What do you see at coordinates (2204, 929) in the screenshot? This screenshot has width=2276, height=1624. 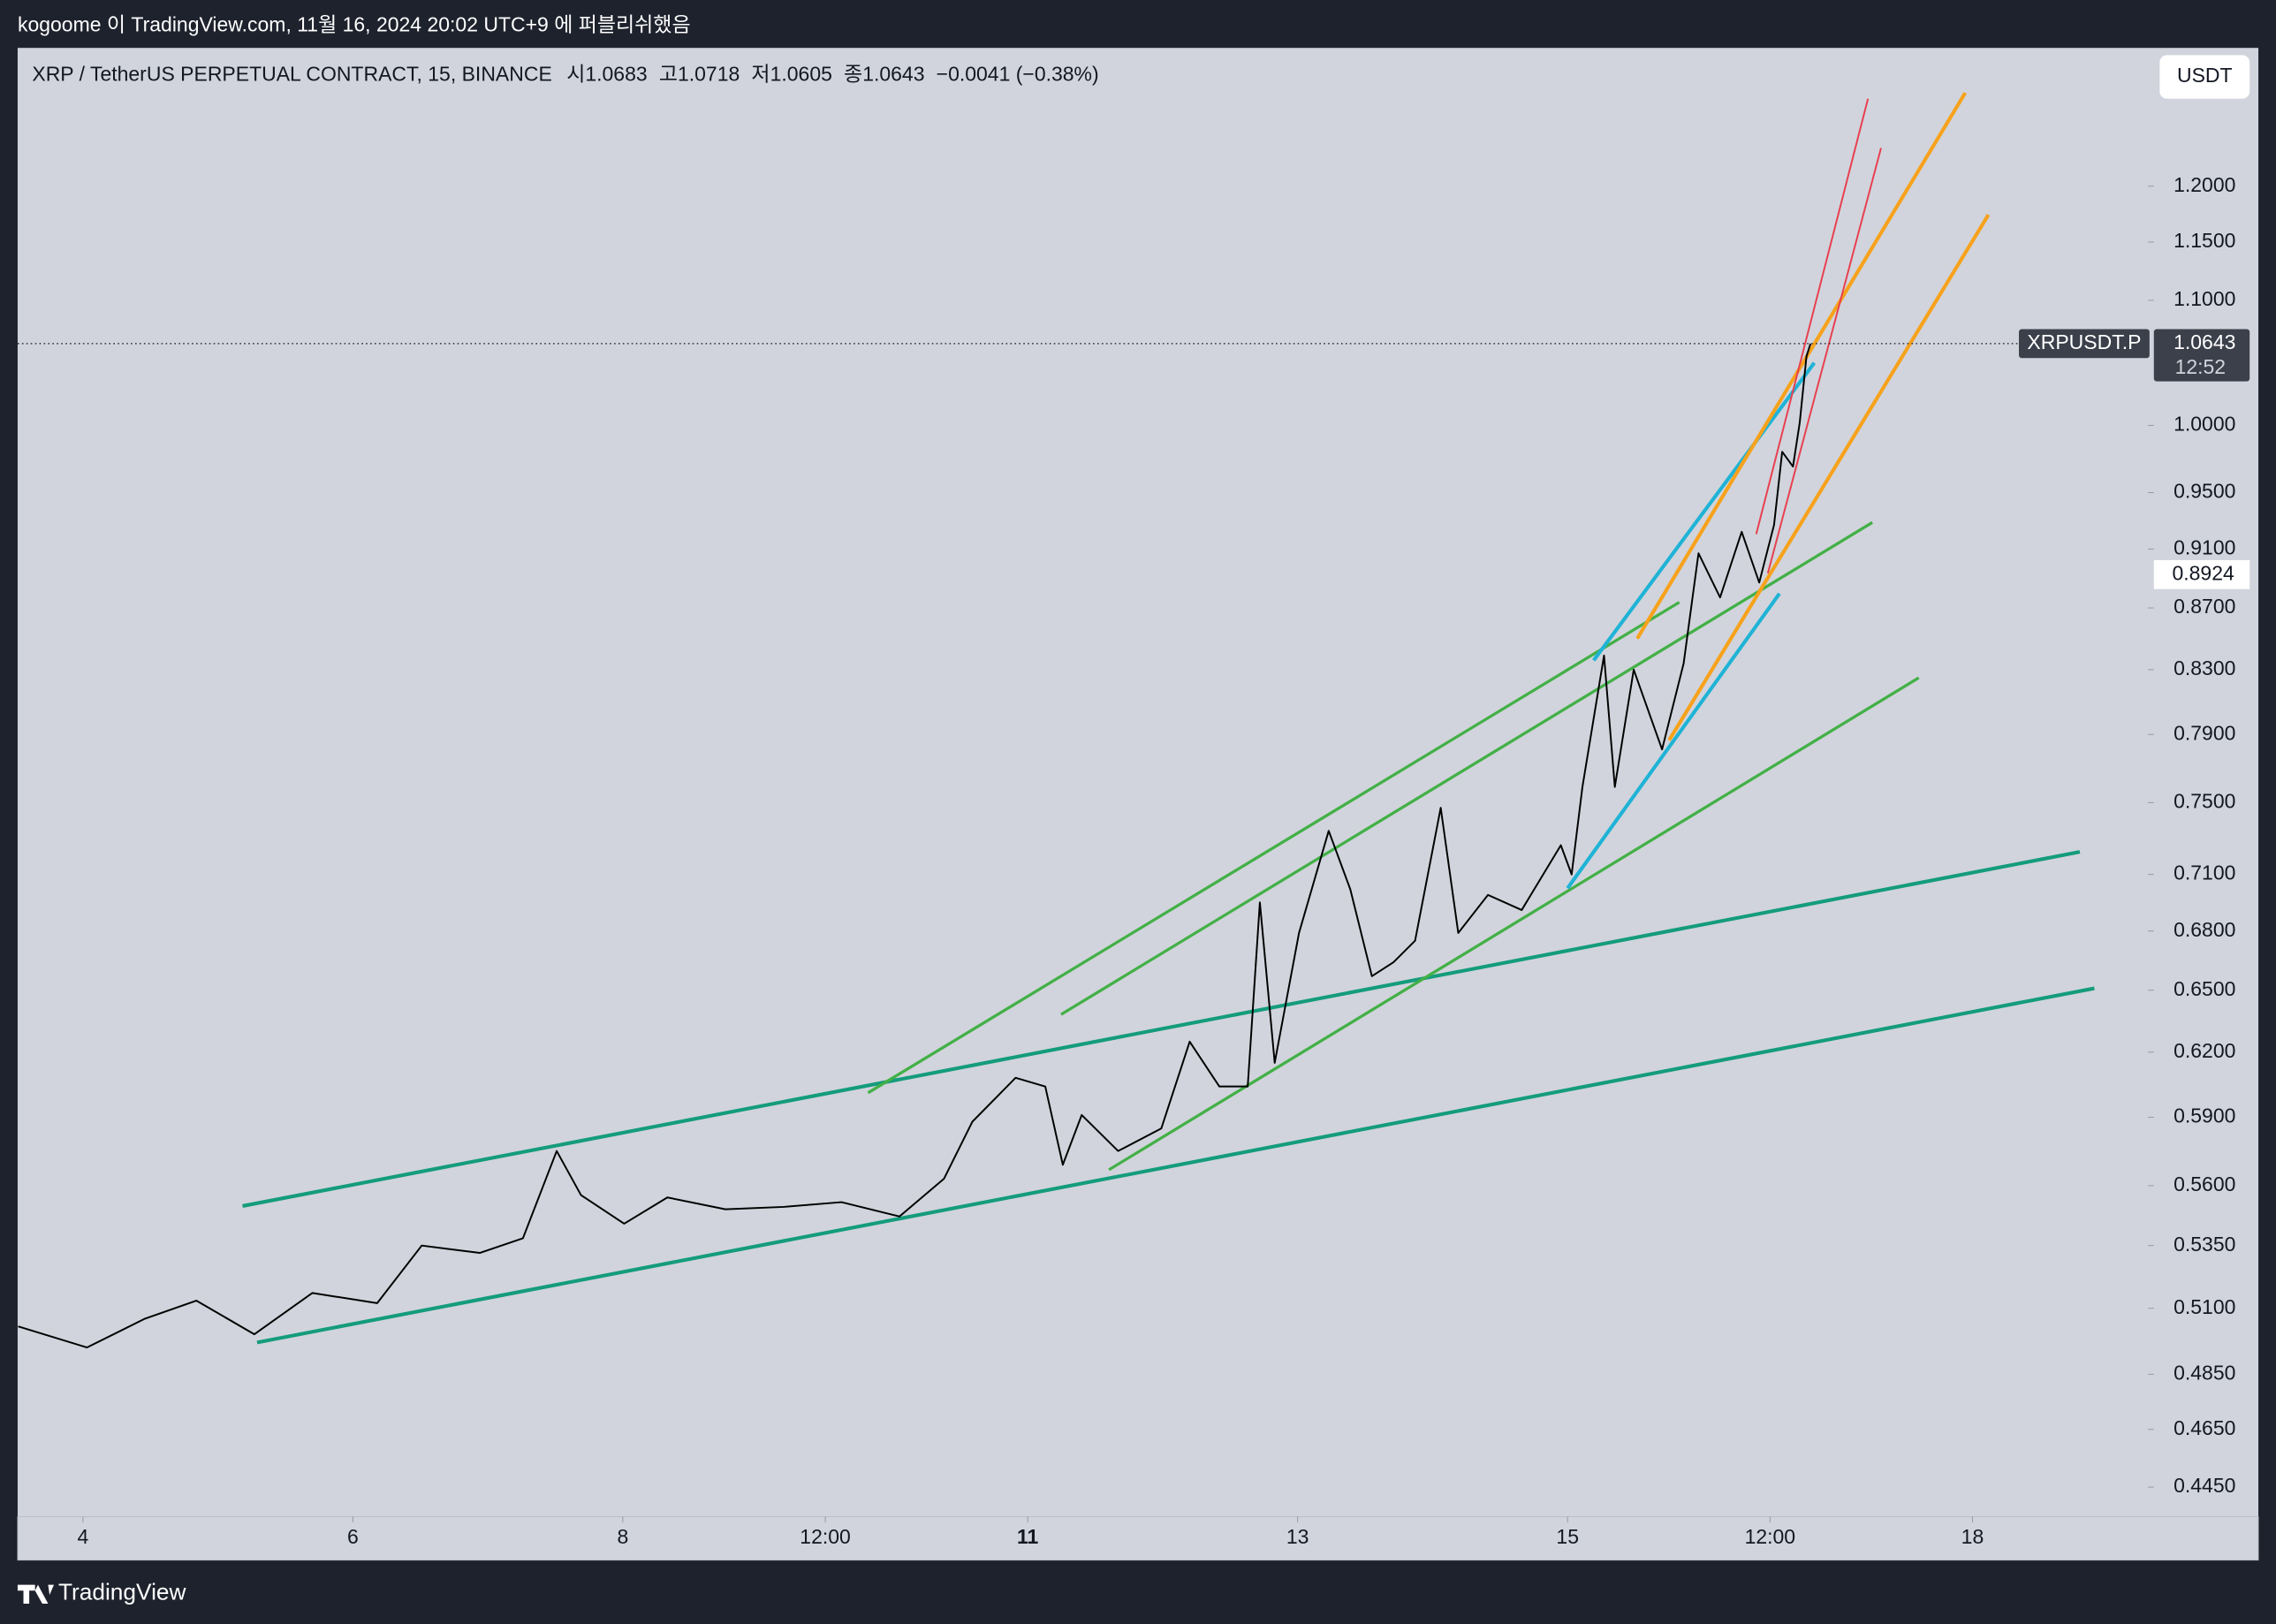 I see `y-tick-label: 0.6800` at bounding box center [2204, 929].